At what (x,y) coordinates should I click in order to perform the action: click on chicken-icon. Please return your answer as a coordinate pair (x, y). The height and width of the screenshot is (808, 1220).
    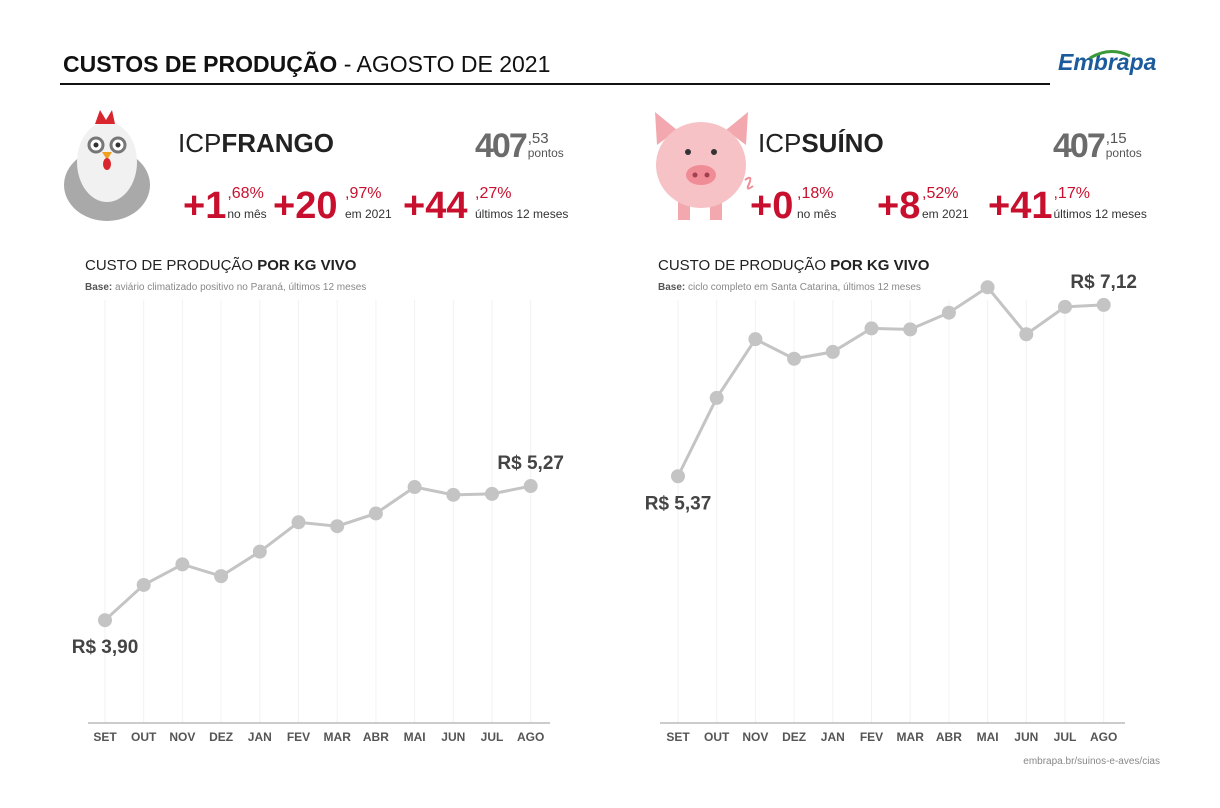
    Looking at the image, I should click on (107, 165).